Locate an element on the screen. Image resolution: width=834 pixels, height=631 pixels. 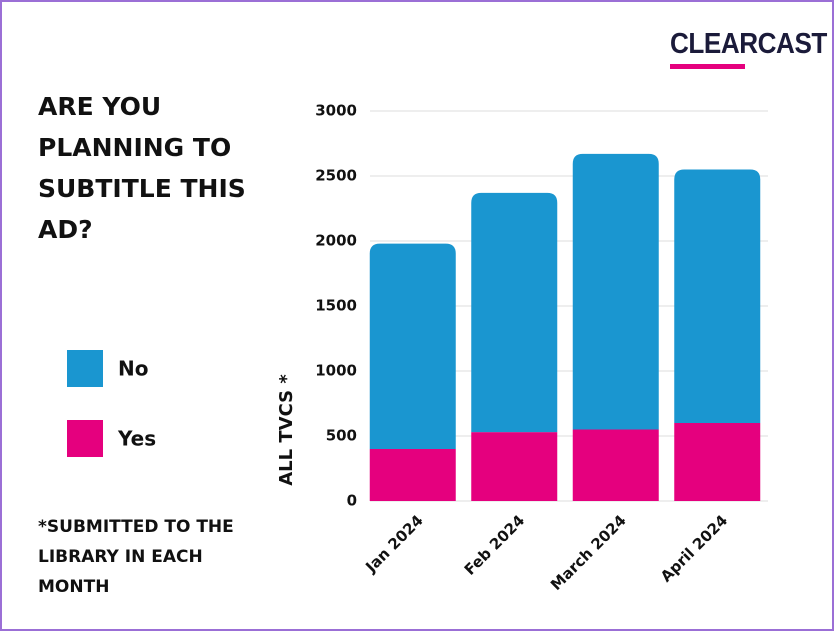
footnote: *SUBMITTED TO THE LIBRARY IN EACH MONTH is located at coordinates (136, 557).